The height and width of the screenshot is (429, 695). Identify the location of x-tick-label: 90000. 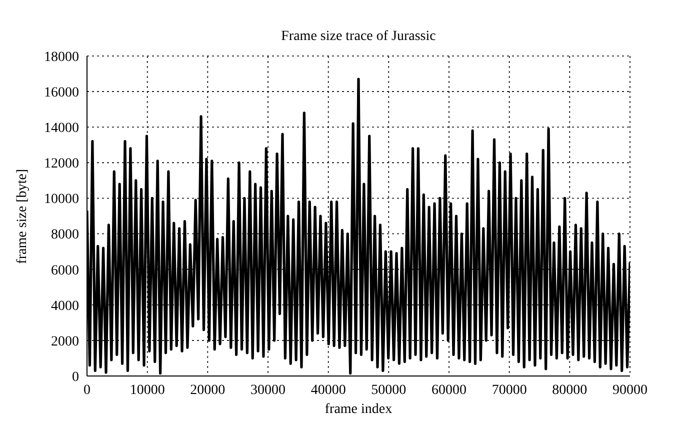
(630, 390).